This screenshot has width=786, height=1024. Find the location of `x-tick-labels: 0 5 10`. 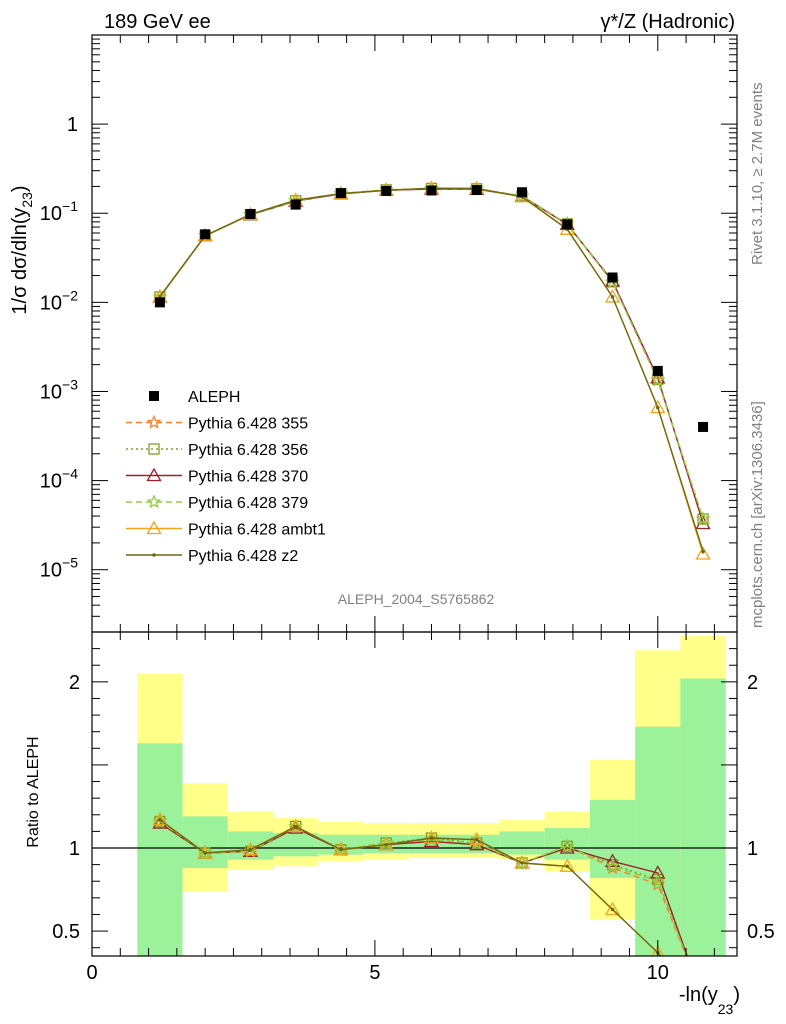

x-tick-labels: 0 5 10 is located at coordinates (377, 973).